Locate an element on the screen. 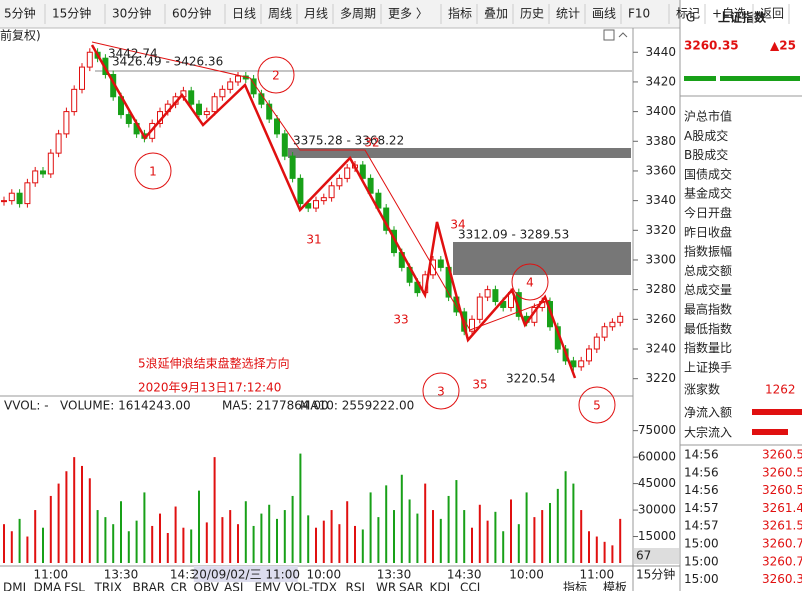 Image resolution: width=802 pixels, height=591 pixels. indicator-tab: TRIX is located at coordinates (108, 586).